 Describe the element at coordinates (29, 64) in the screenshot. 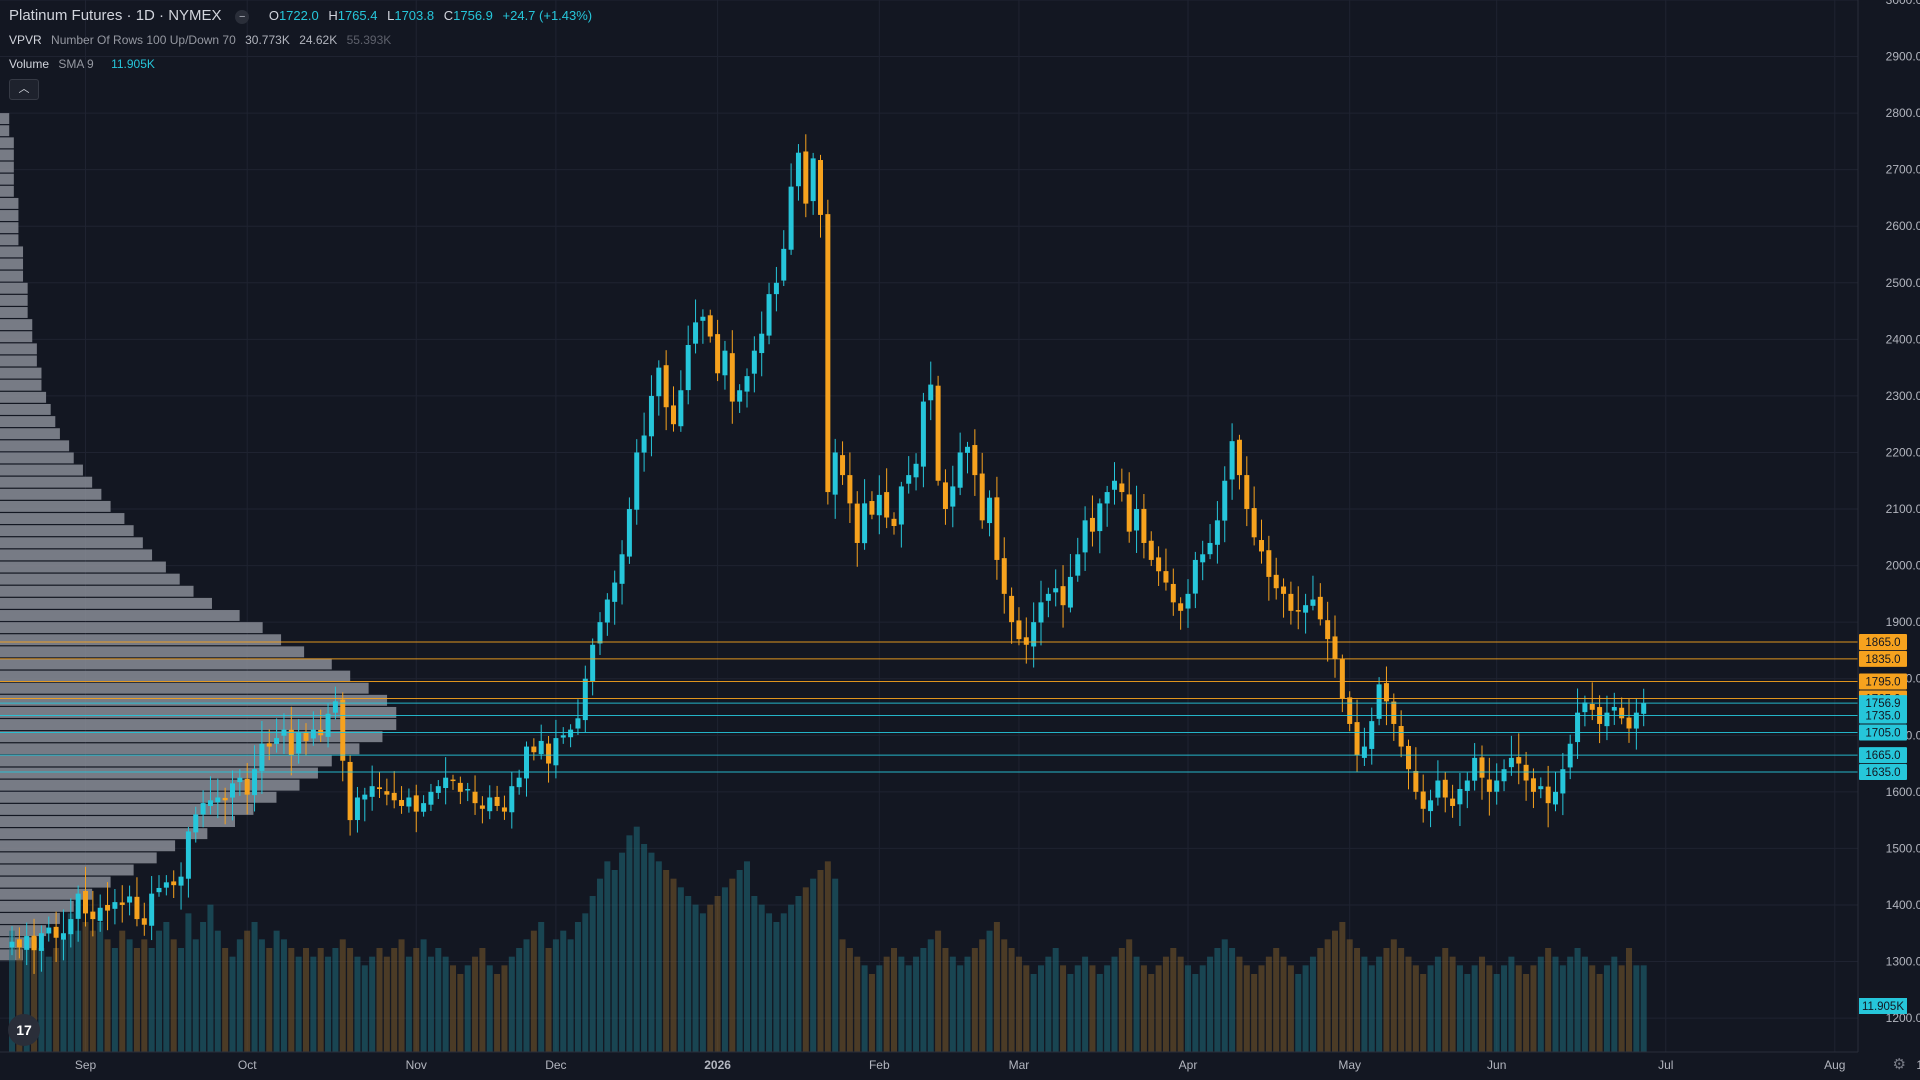

I see `volume-name: Volume` at that location.